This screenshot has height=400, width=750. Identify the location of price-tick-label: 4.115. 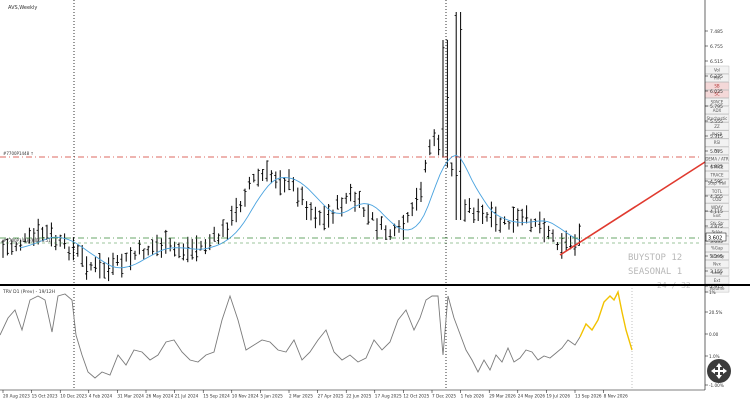
(716, 212).